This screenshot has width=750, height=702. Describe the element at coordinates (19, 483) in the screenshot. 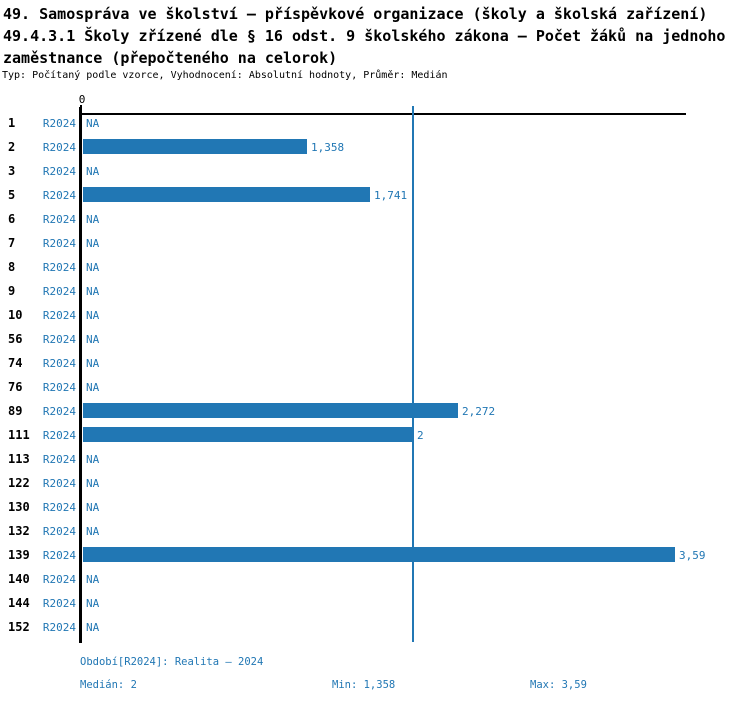

I see `row-id-label: 122` at that location.